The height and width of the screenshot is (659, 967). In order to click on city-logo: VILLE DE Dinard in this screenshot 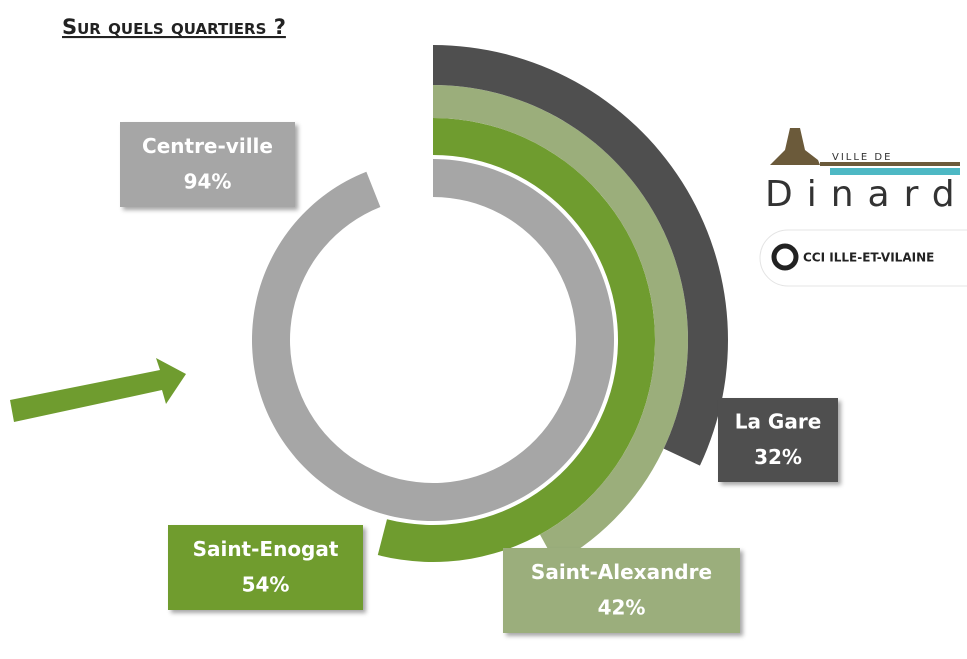, I will do `click(866, 171)`.